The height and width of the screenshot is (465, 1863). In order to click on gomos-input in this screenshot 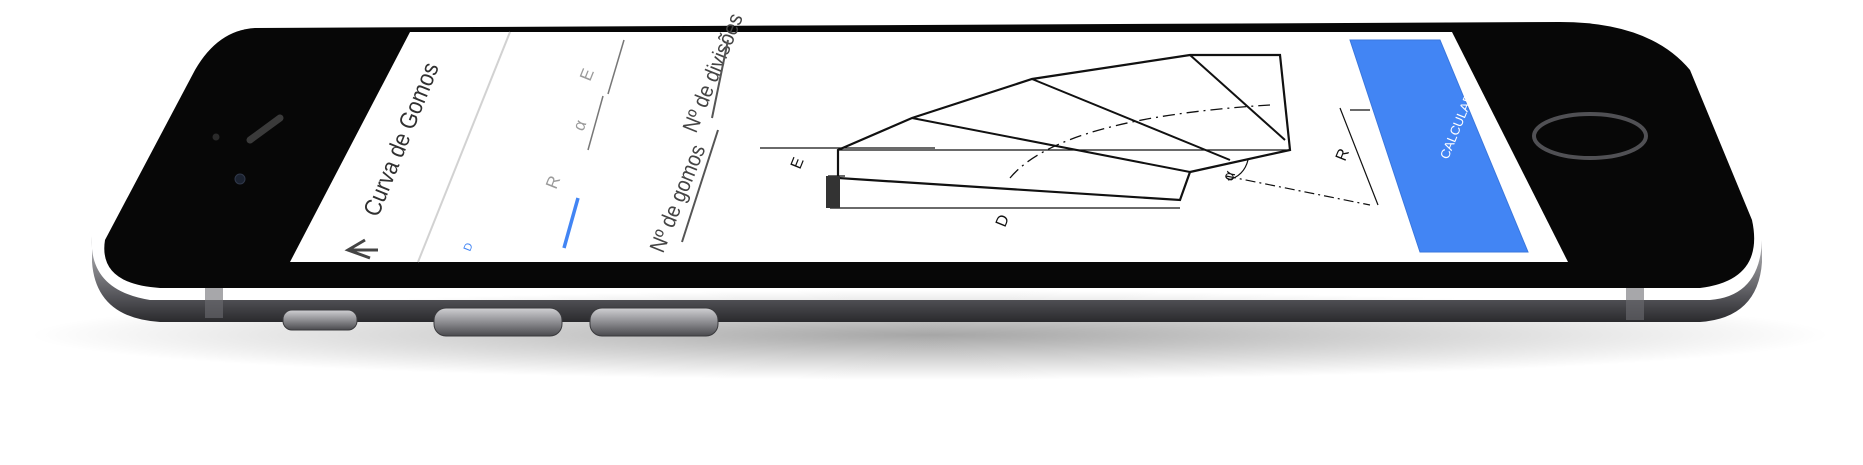, I will do `click(700, 186)`.